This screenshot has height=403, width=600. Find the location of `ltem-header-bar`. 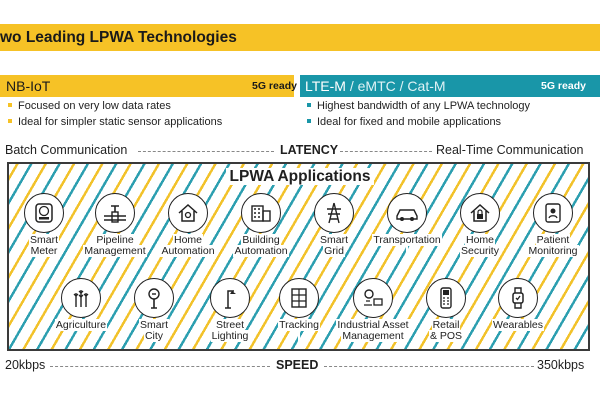

ltem-header-bar is located at coordinates (450, 86).